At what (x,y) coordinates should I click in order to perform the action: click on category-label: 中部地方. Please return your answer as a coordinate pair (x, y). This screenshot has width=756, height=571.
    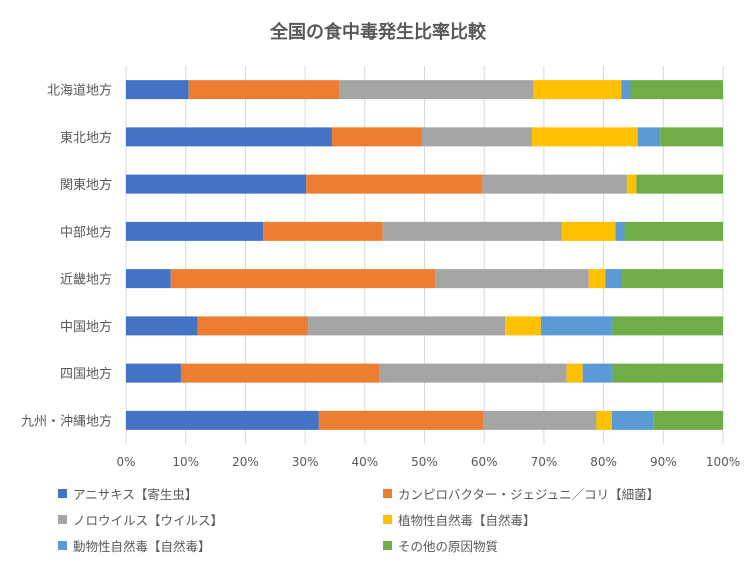
    Looking at the image, I should click on (86, 232).